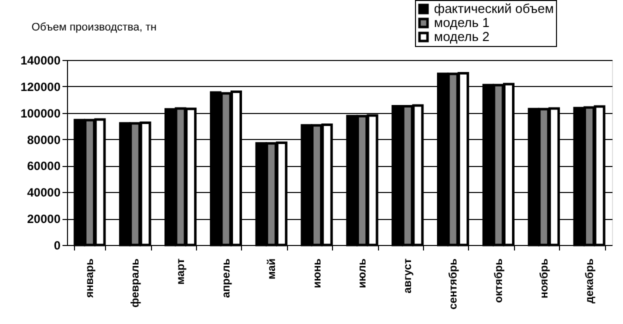  Describe the element at coordinates (44, 139) in the screenshot. I see `y-tick-label: 80000` at that location.